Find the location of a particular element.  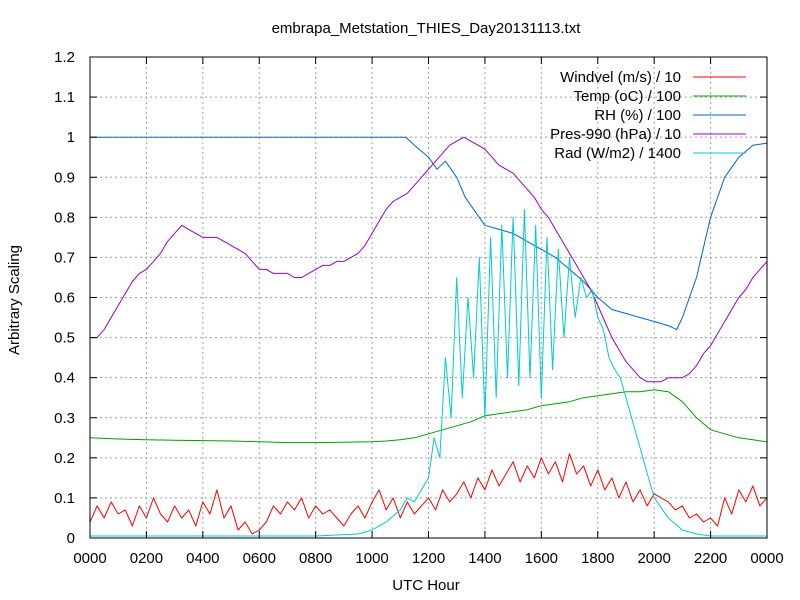

legend-item: Pres-990 (hPa) / 10 is located at coordinates (648, 134).